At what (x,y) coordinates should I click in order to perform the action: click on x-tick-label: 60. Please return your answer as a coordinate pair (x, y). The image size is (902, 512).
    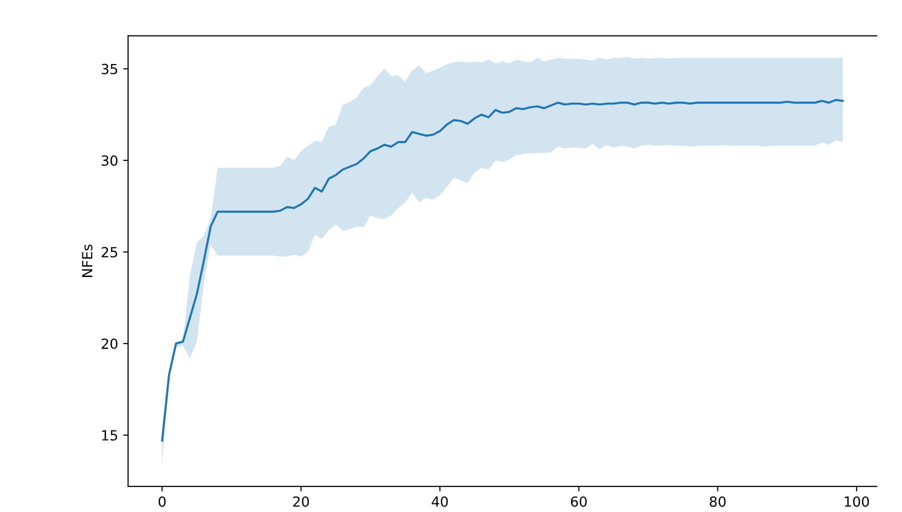
    Looking at the image, I should click on (578, 501).